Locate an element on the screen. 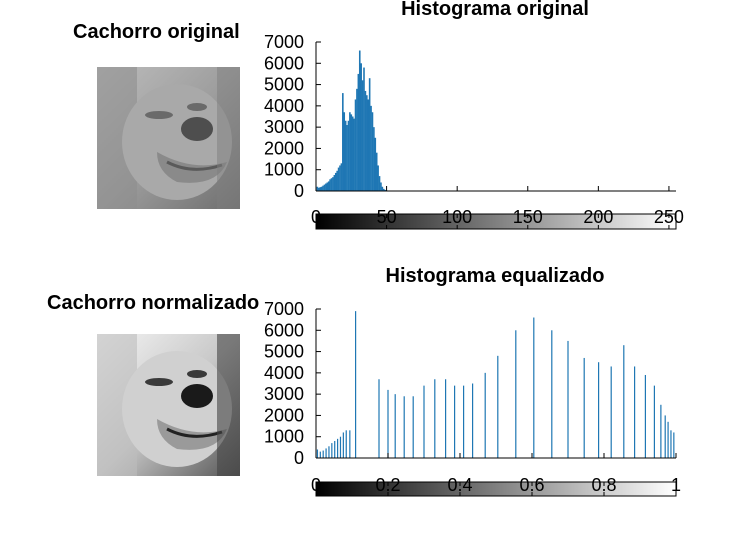  x-tick-label: 150 is located at coordinates (528, 217).